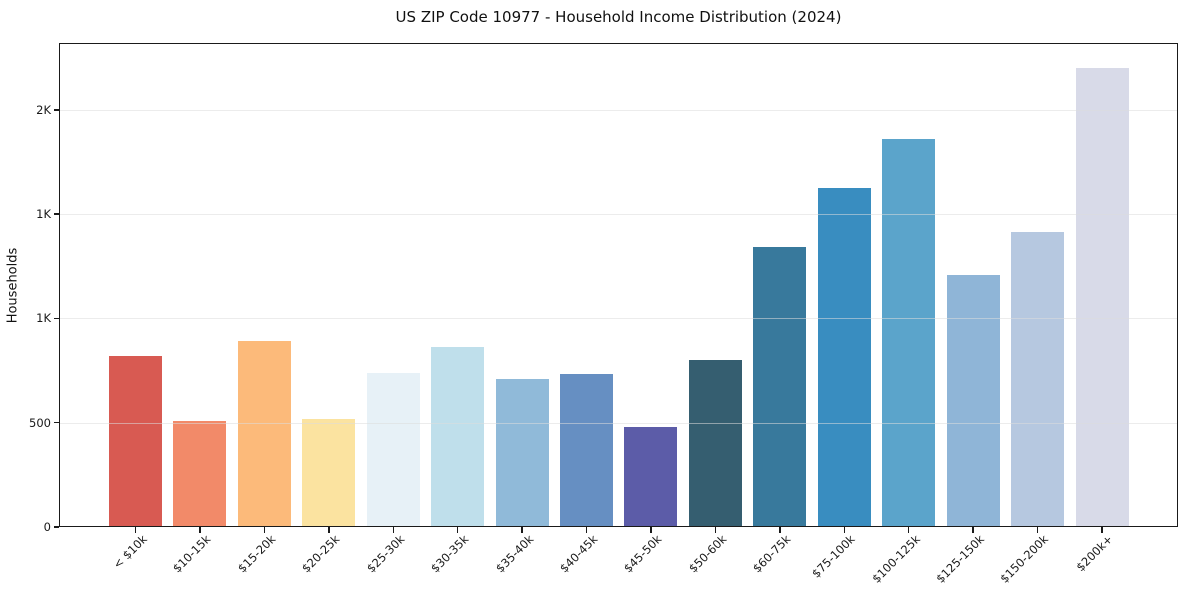 This screenshot has width=1189, height=590. What do you see at coordinates (256, 554) in the screenshot?
I see `x-tick-label: $15-20k` at bounding box center [256, 554].